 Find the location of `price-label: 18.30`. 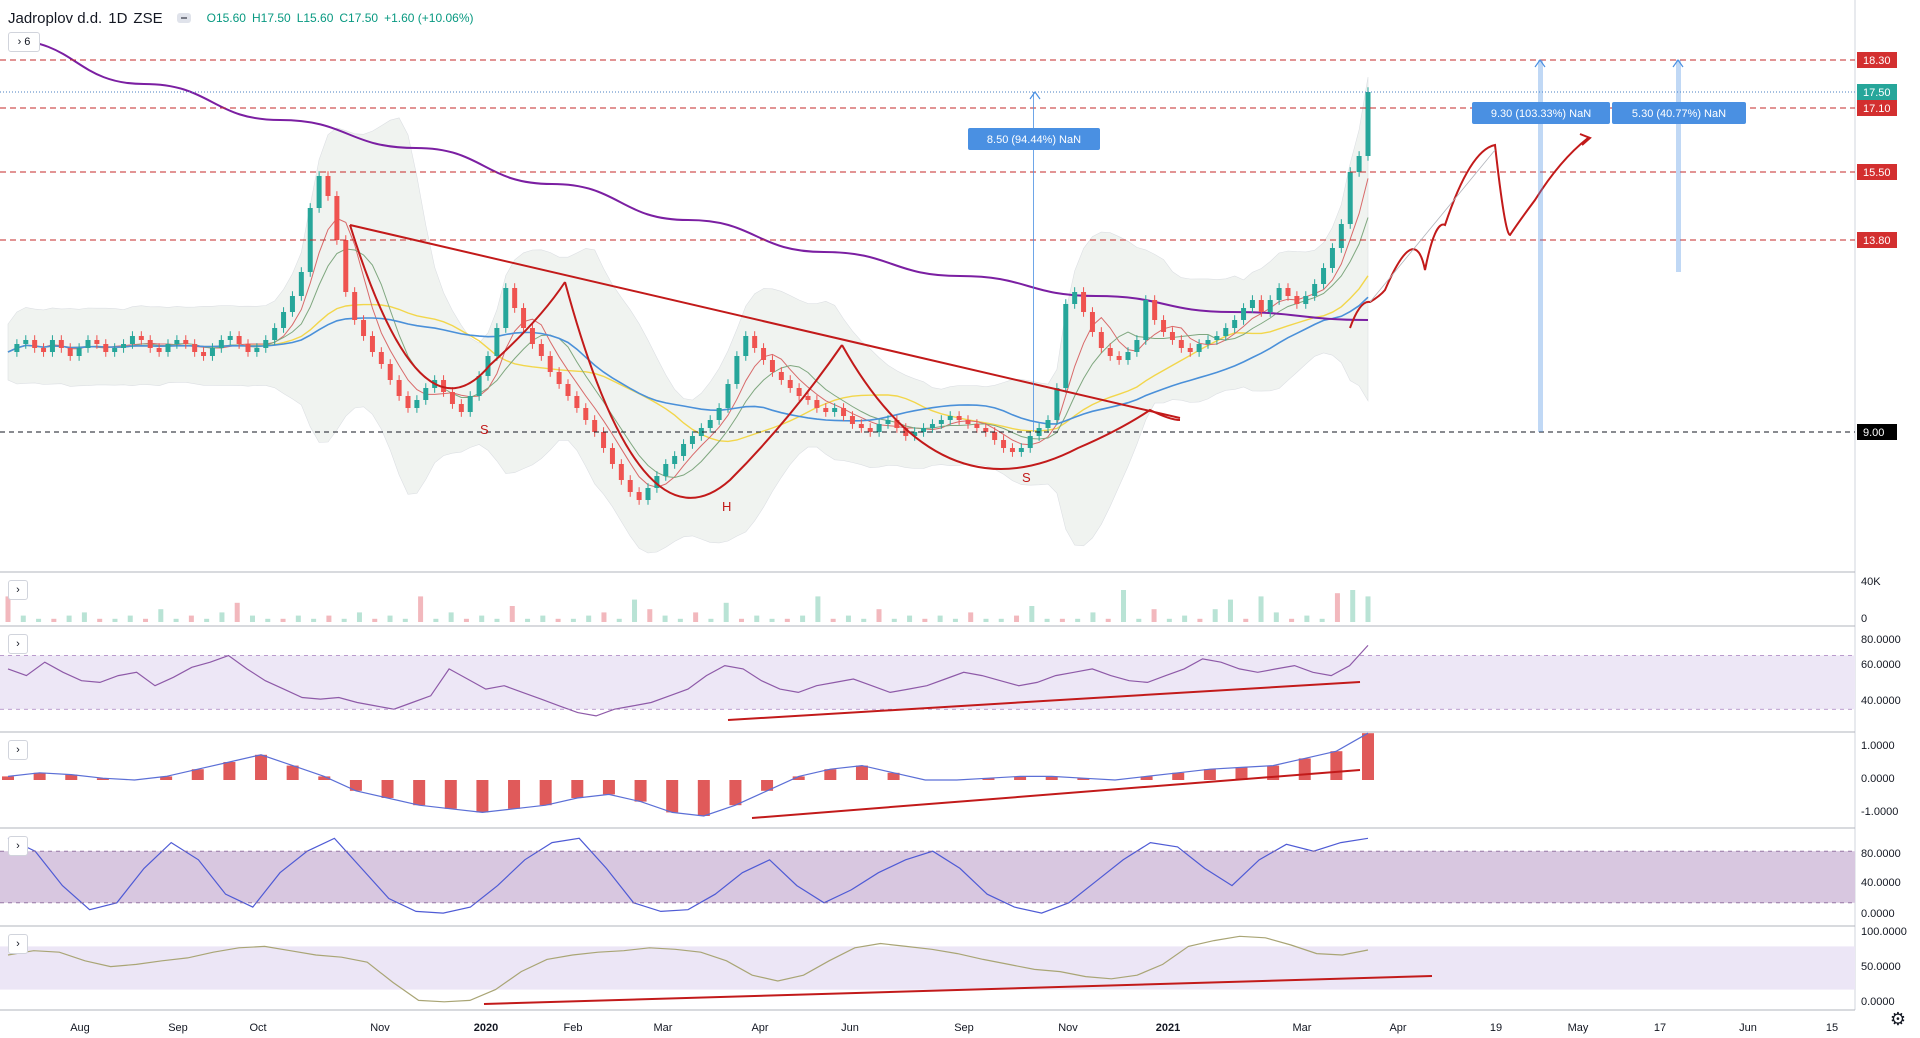

price-label: 18.30 is located at coordinates (1877, 61).